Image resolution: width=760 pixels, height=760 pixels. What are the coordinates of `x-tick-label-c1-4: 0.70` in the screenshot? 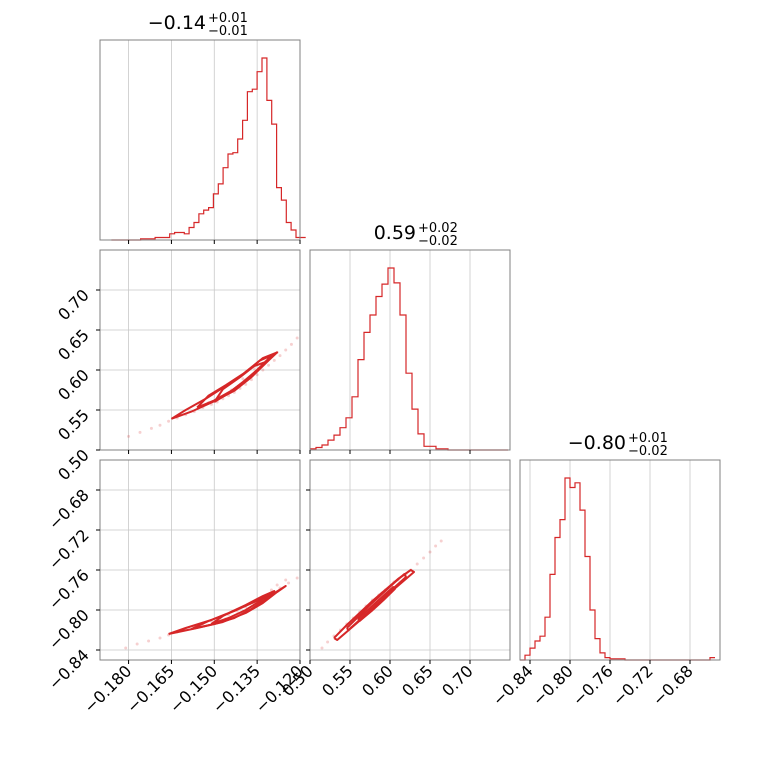 It's located at (457, 680).